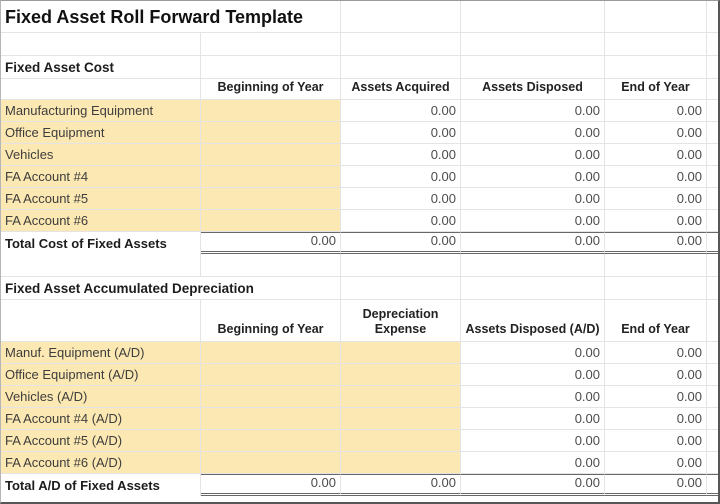 This screenshot has width=720, height=504. Describe the element at coordinates (101, 198) in the screenshot. I see `row-label-cell: FA Account #5` at that location.